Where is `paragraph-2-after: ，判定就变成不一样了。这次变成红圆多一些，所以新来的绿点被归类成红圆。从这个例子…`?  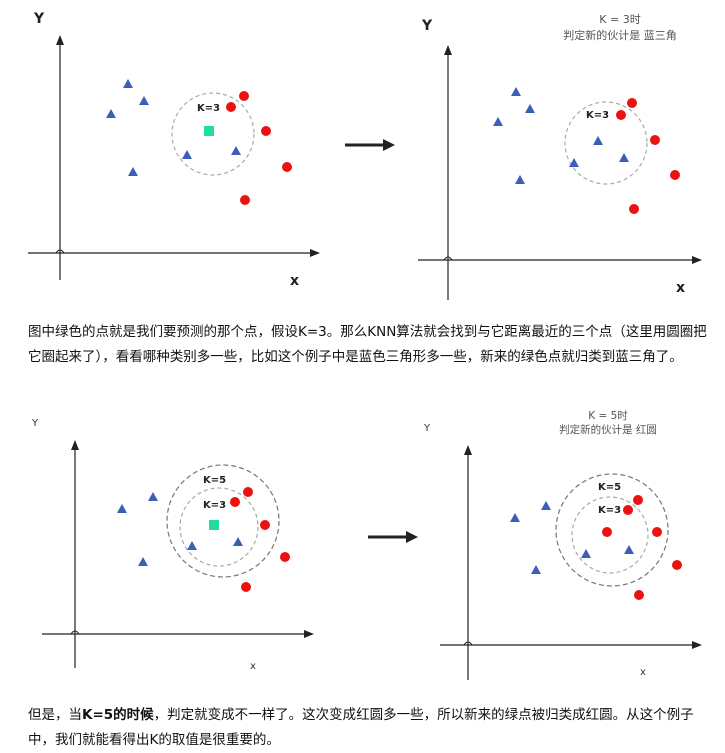 paragraph-2-after: ，判定就变成不一样了。这次变成红圆多一些，所以新来的绿点被归类成红圆。从这个例子… is located at coordinates (361, 727).